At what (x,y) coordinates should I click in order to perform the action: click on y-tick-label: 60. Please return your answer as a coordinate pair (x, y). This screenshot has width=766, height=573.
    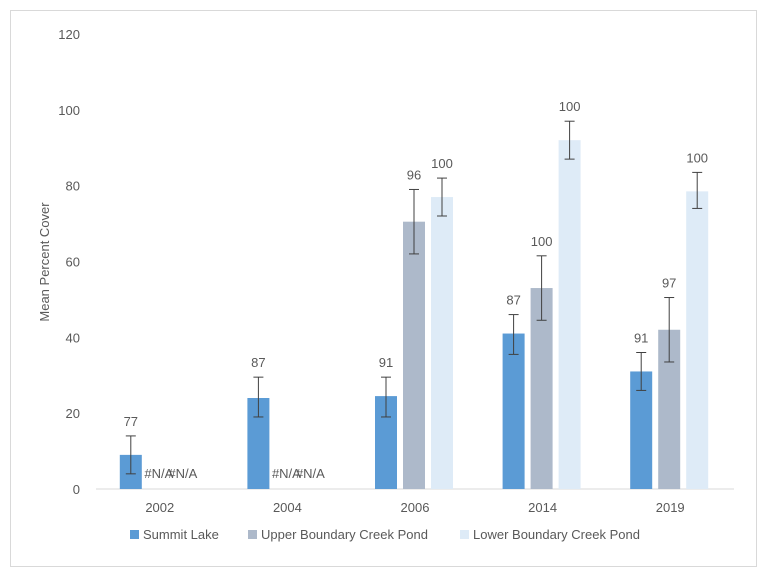
    Looking at the image, I should click on (73, 262).